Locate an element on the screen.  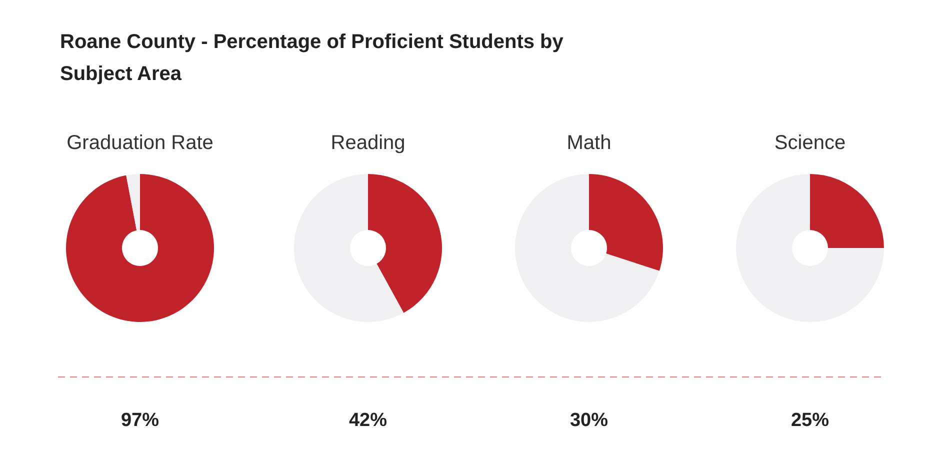
chart-title: Math is located at coordinates (589, 143).